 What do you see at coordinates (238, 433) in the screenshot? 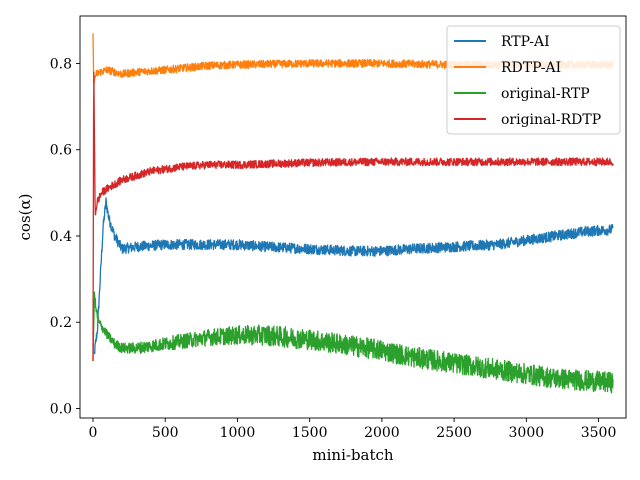
I see `x-tick-label: 1000` at bounding box center [238, 433].